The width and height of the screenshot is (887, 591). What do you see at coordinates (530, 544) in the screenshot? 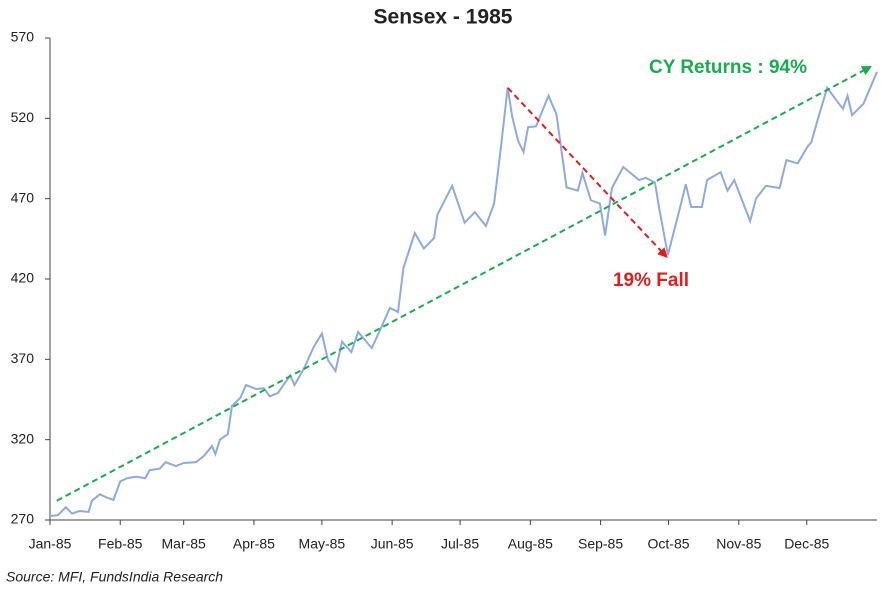
I see `x-tick-label: Aug-85` at bounding box center [530, 544].